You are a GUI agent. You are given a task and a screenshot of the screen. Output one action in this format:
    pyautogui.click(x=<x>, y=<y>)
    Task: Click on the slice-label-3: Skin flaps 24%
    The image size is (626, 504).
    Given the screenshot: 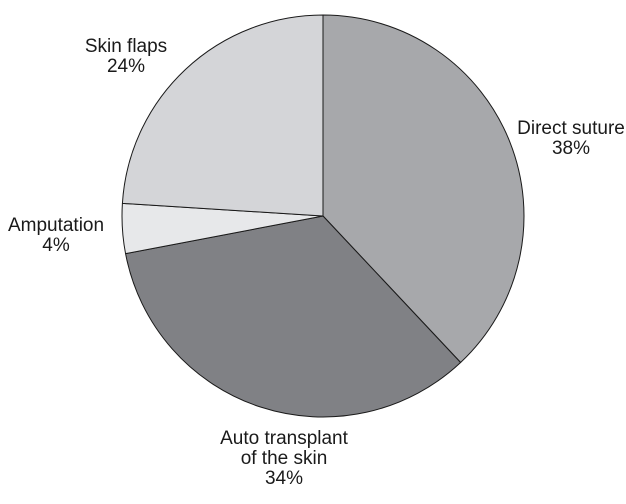 What is the action you would take?
    pyautogui.click(x=126, y=56)
    